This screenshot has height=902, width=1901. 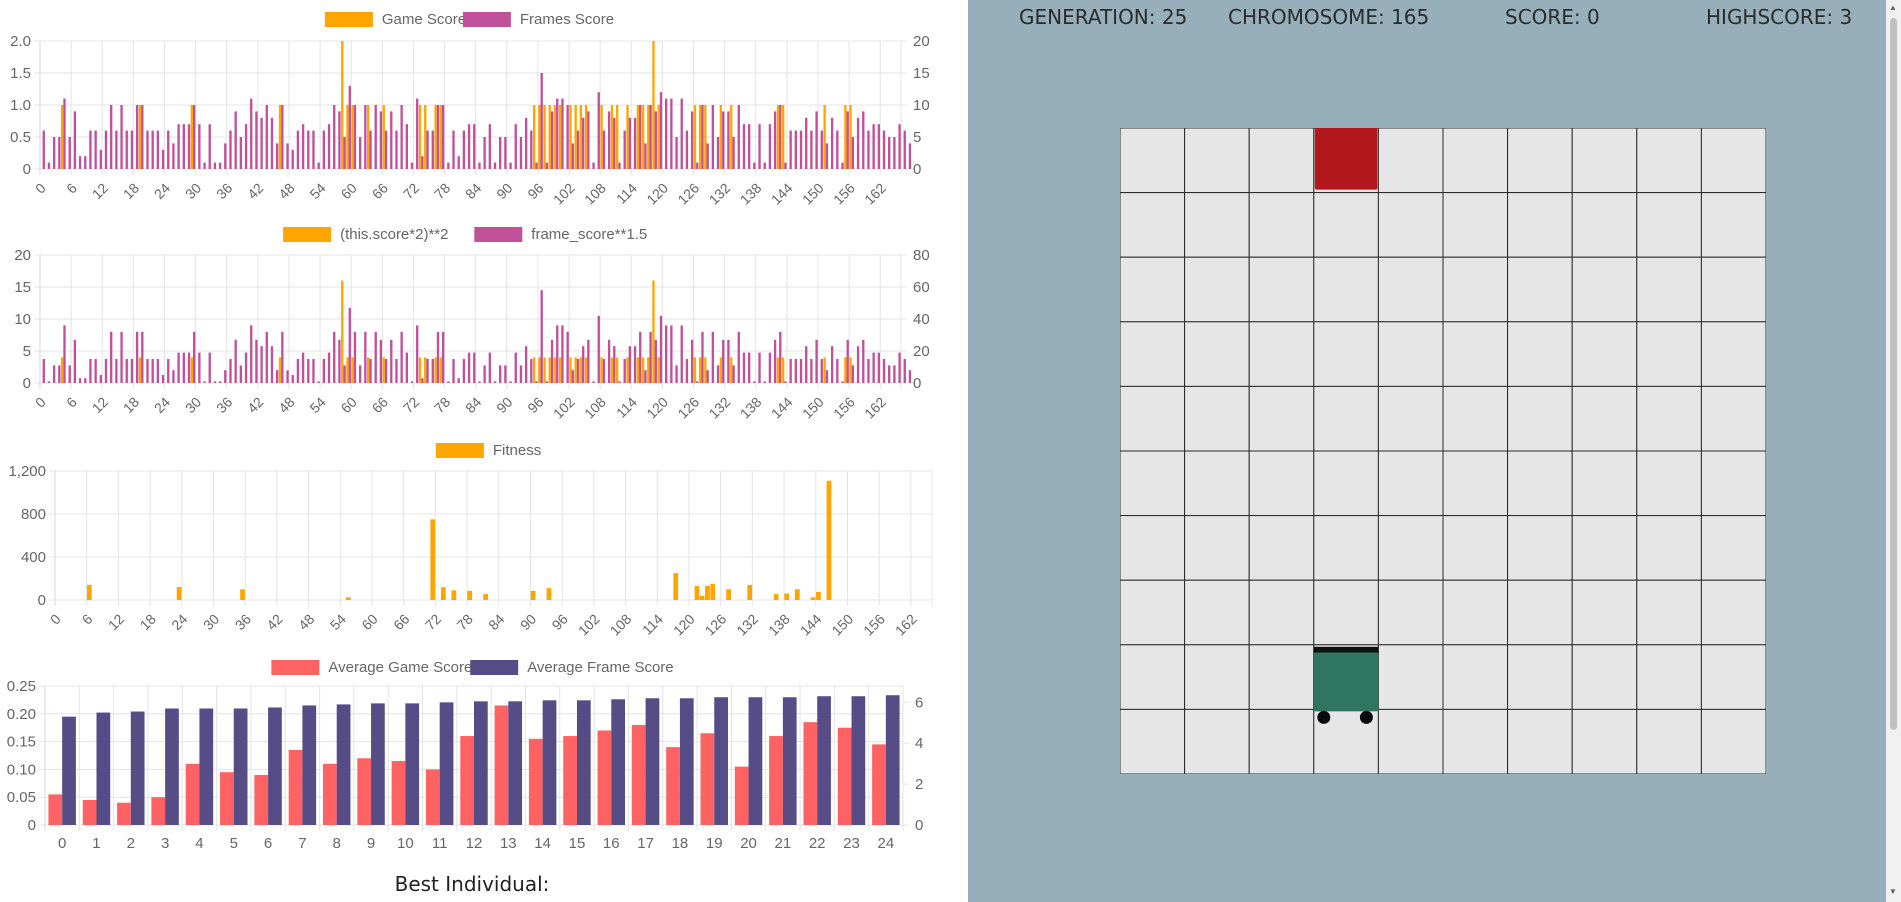 What do you see at coordinates (919, 784) in the screenshot?
I see `y-tick-label-right: 2` at bounding box center [919, 784].